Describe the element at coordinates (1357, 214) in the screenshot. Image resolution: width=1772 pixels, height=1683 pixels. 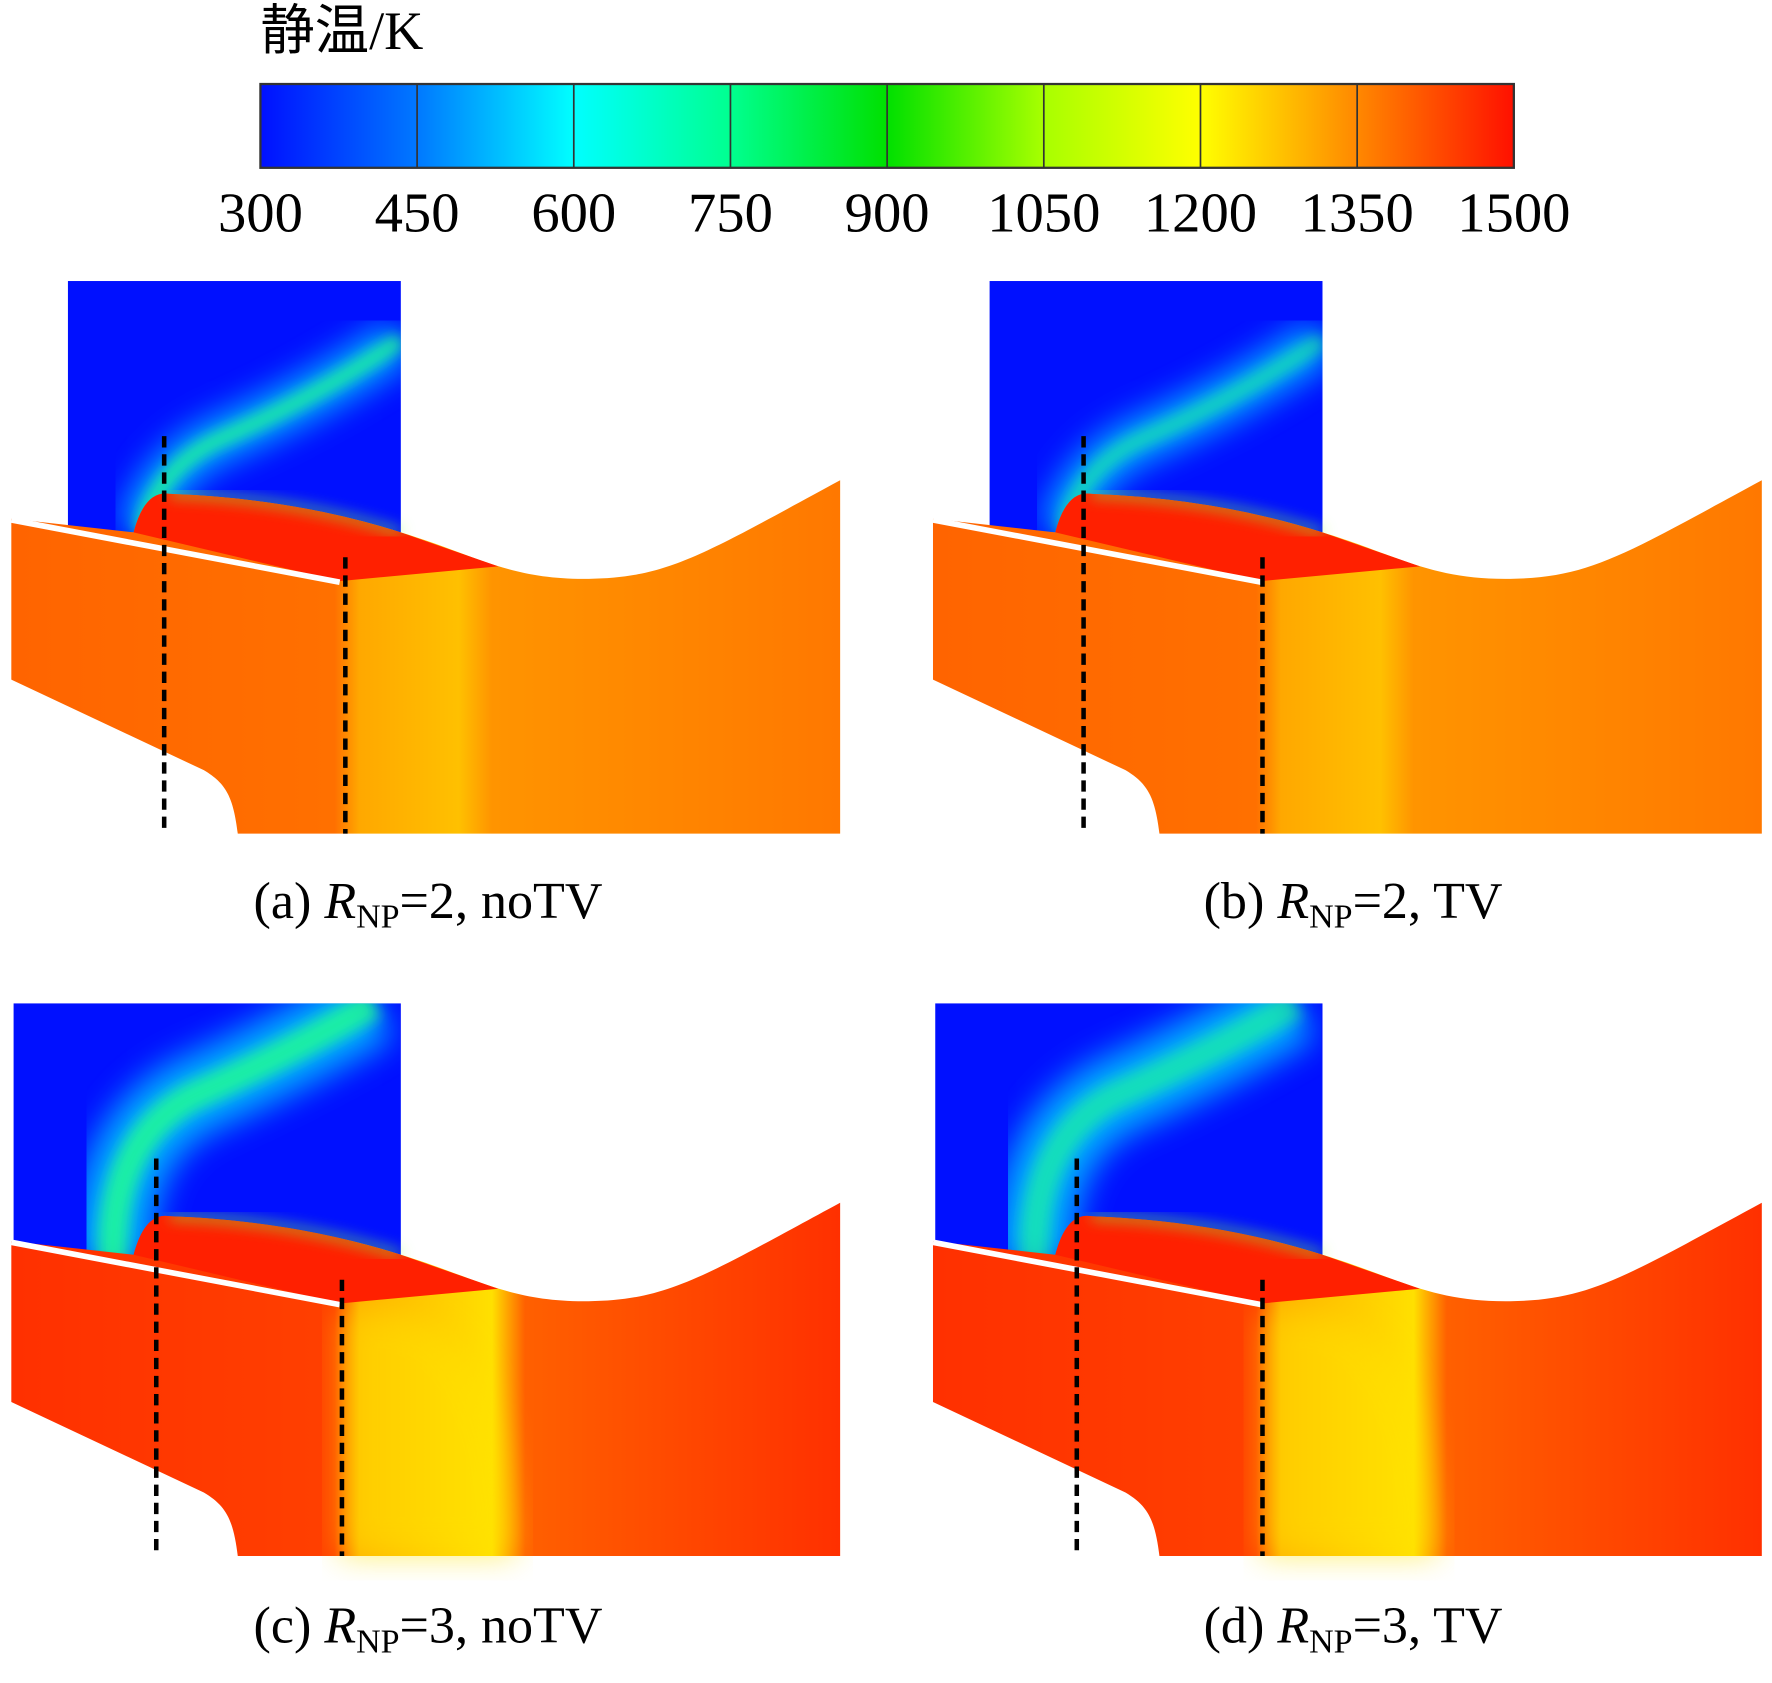
I see `colorbar-tick-label: 1350` at that location.